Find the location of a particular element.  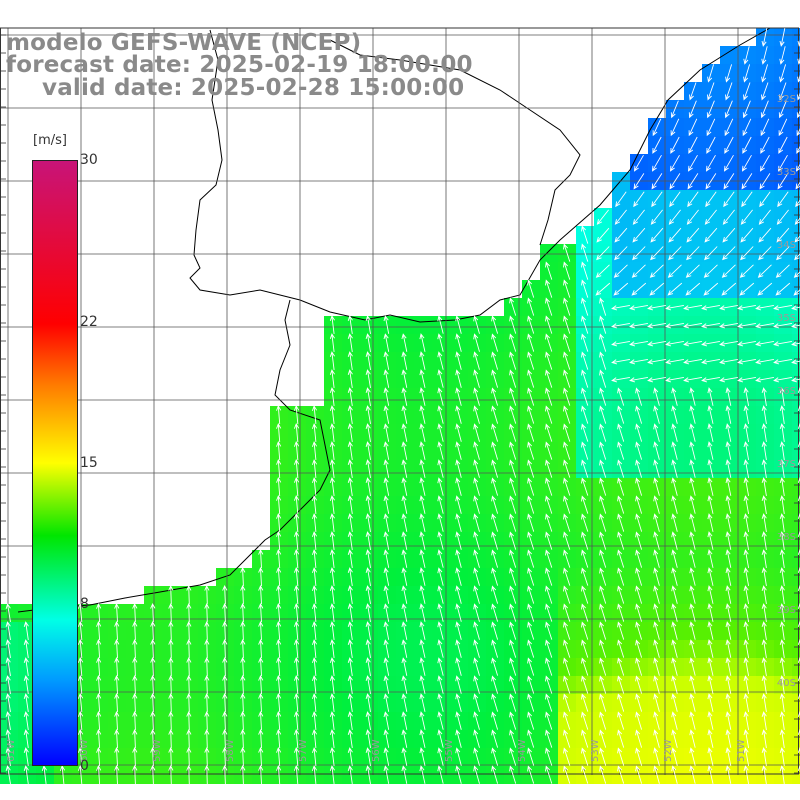

longitude-label: 61W is located at coordinates (11, 750).